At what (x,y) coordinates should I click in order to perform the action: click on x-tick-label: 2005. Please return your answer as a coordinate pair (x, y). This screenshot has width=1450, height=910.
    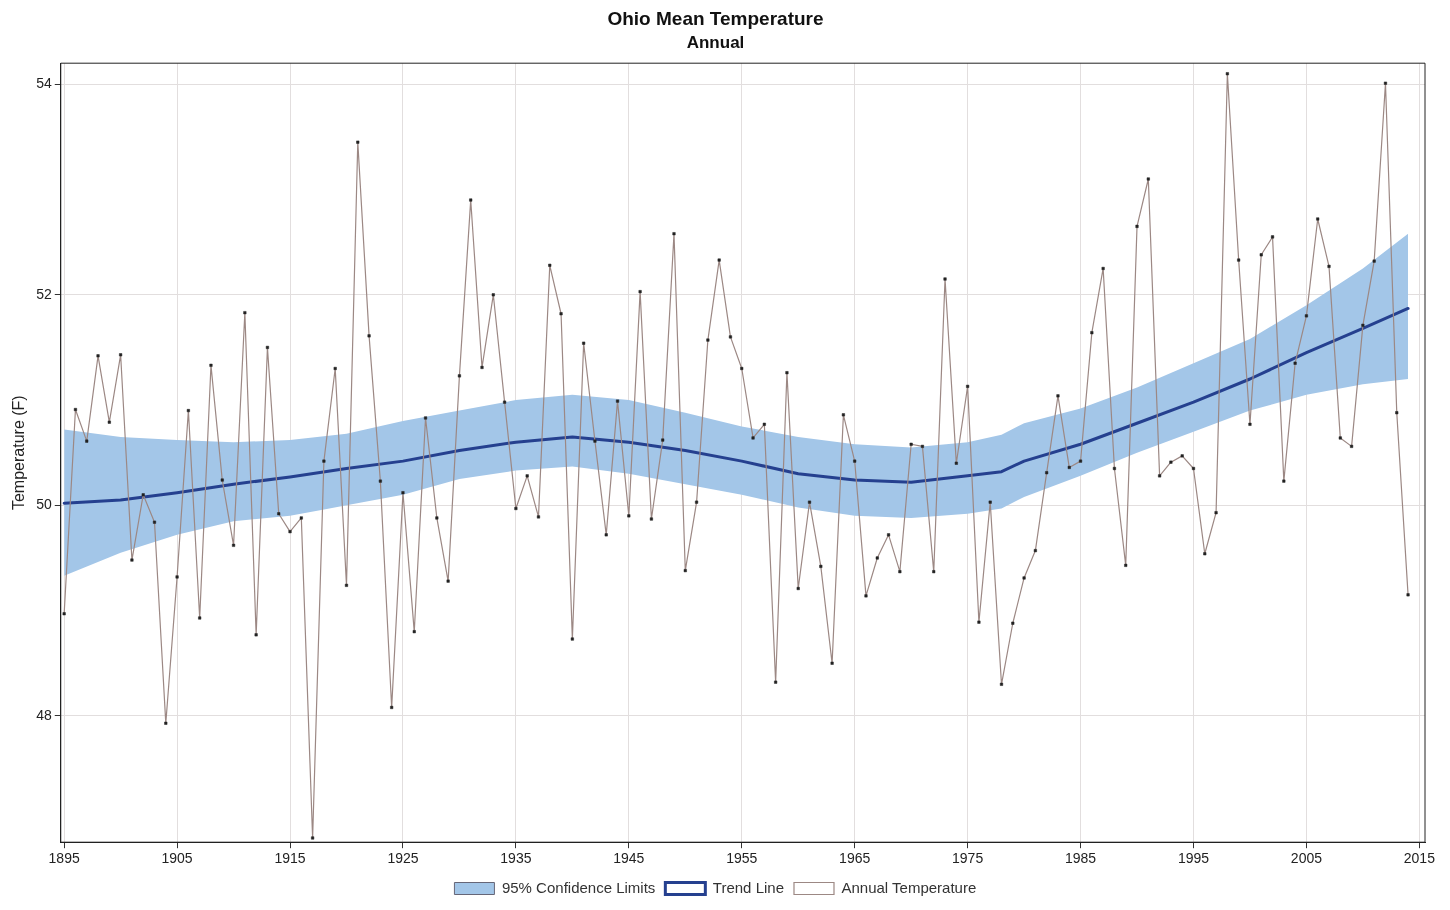
    Looking at the image, I should click on (1306, 858).